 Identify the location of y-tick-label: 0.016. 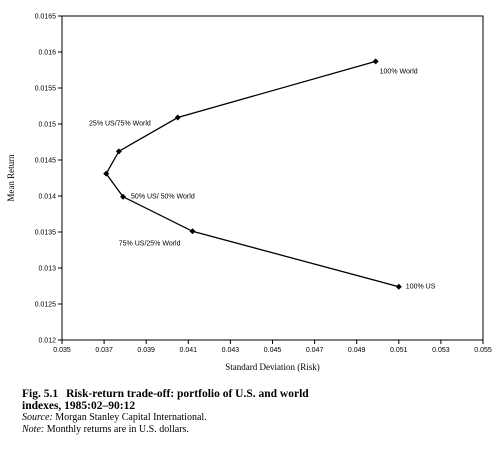
(47, 53).